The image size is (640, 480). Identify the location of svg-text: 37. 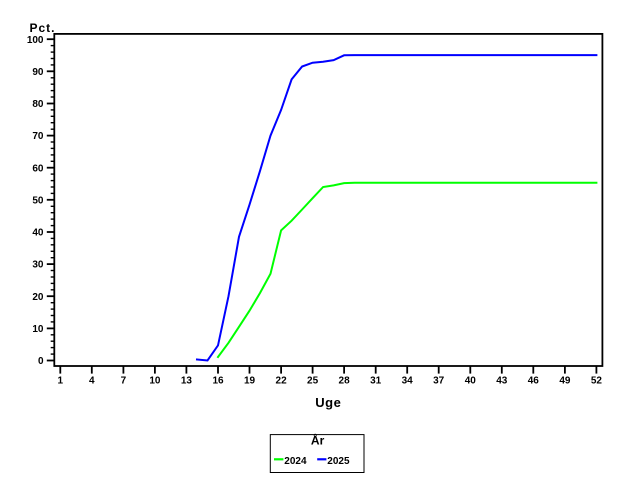
(439, 380).